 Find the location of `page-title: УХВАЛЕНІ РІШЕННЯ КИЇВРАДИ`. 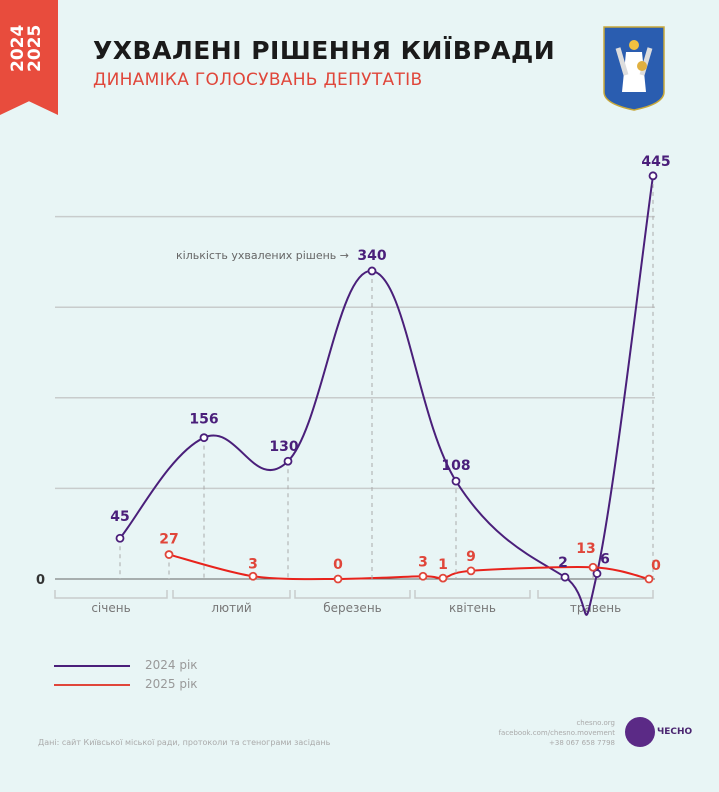

page-title: УХВАЛЕНІ РІШЕННЯ КИЇВРАДИ is located at coordinates (324, 50).